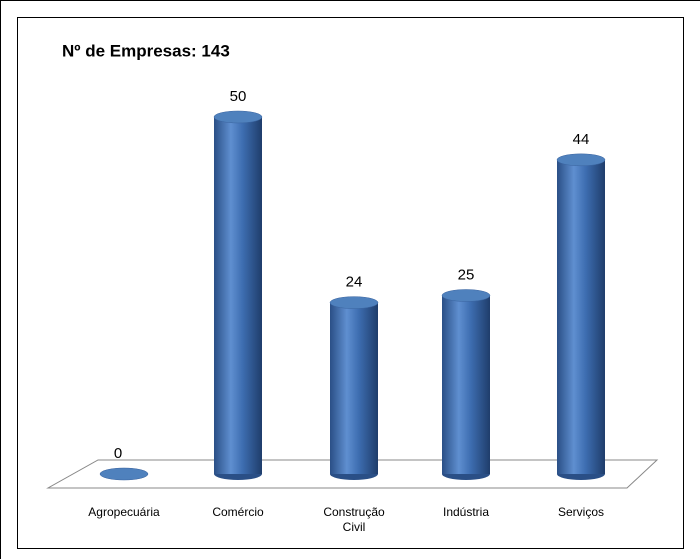 The height and width of the screenshot is (559, 700). I want to click on value-label: 44, so click(581, 139).